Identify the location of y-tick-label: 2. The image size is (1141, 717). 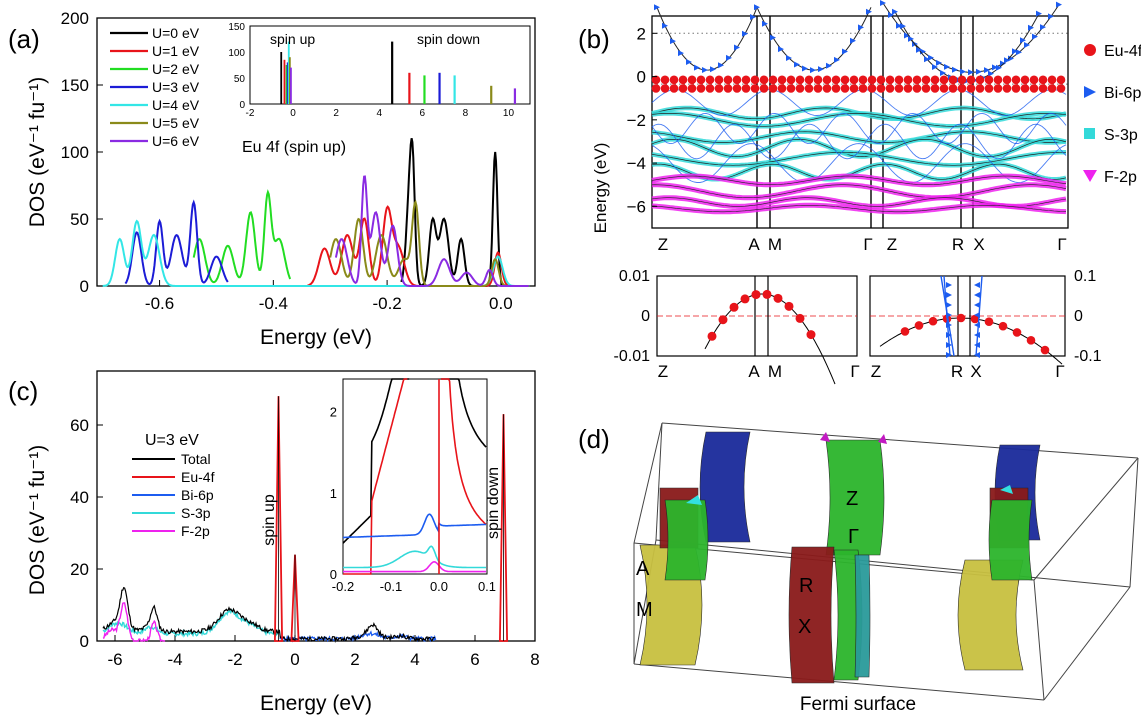
(641, 33).